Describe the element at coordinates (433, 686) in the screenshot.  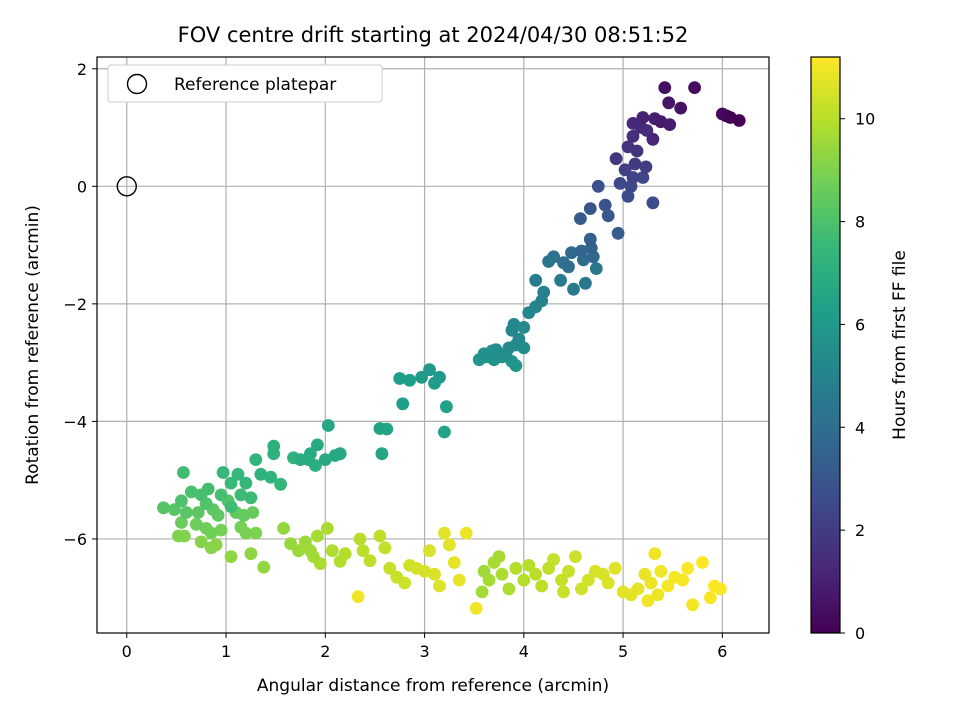
I see `x-axis-label: Angular distance from reference (arcmin)` at that location.